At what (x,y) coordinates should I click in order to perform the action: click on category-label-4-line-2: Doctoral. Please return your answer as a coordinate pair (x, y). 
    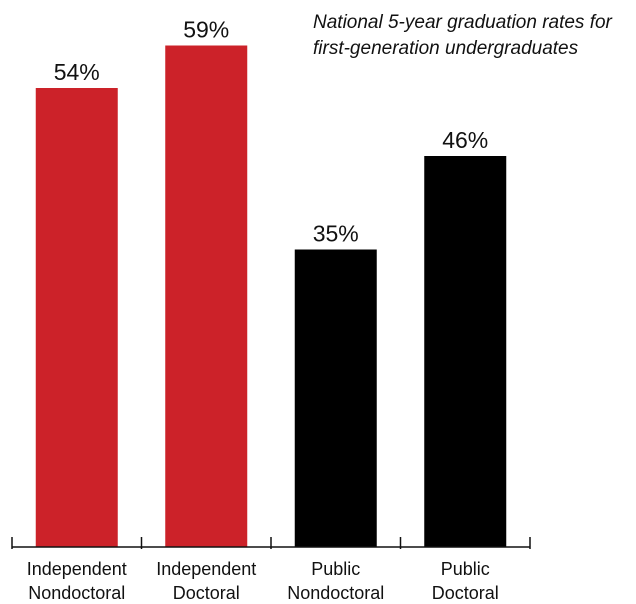
    Looking at the image, I should click on (465, 593).